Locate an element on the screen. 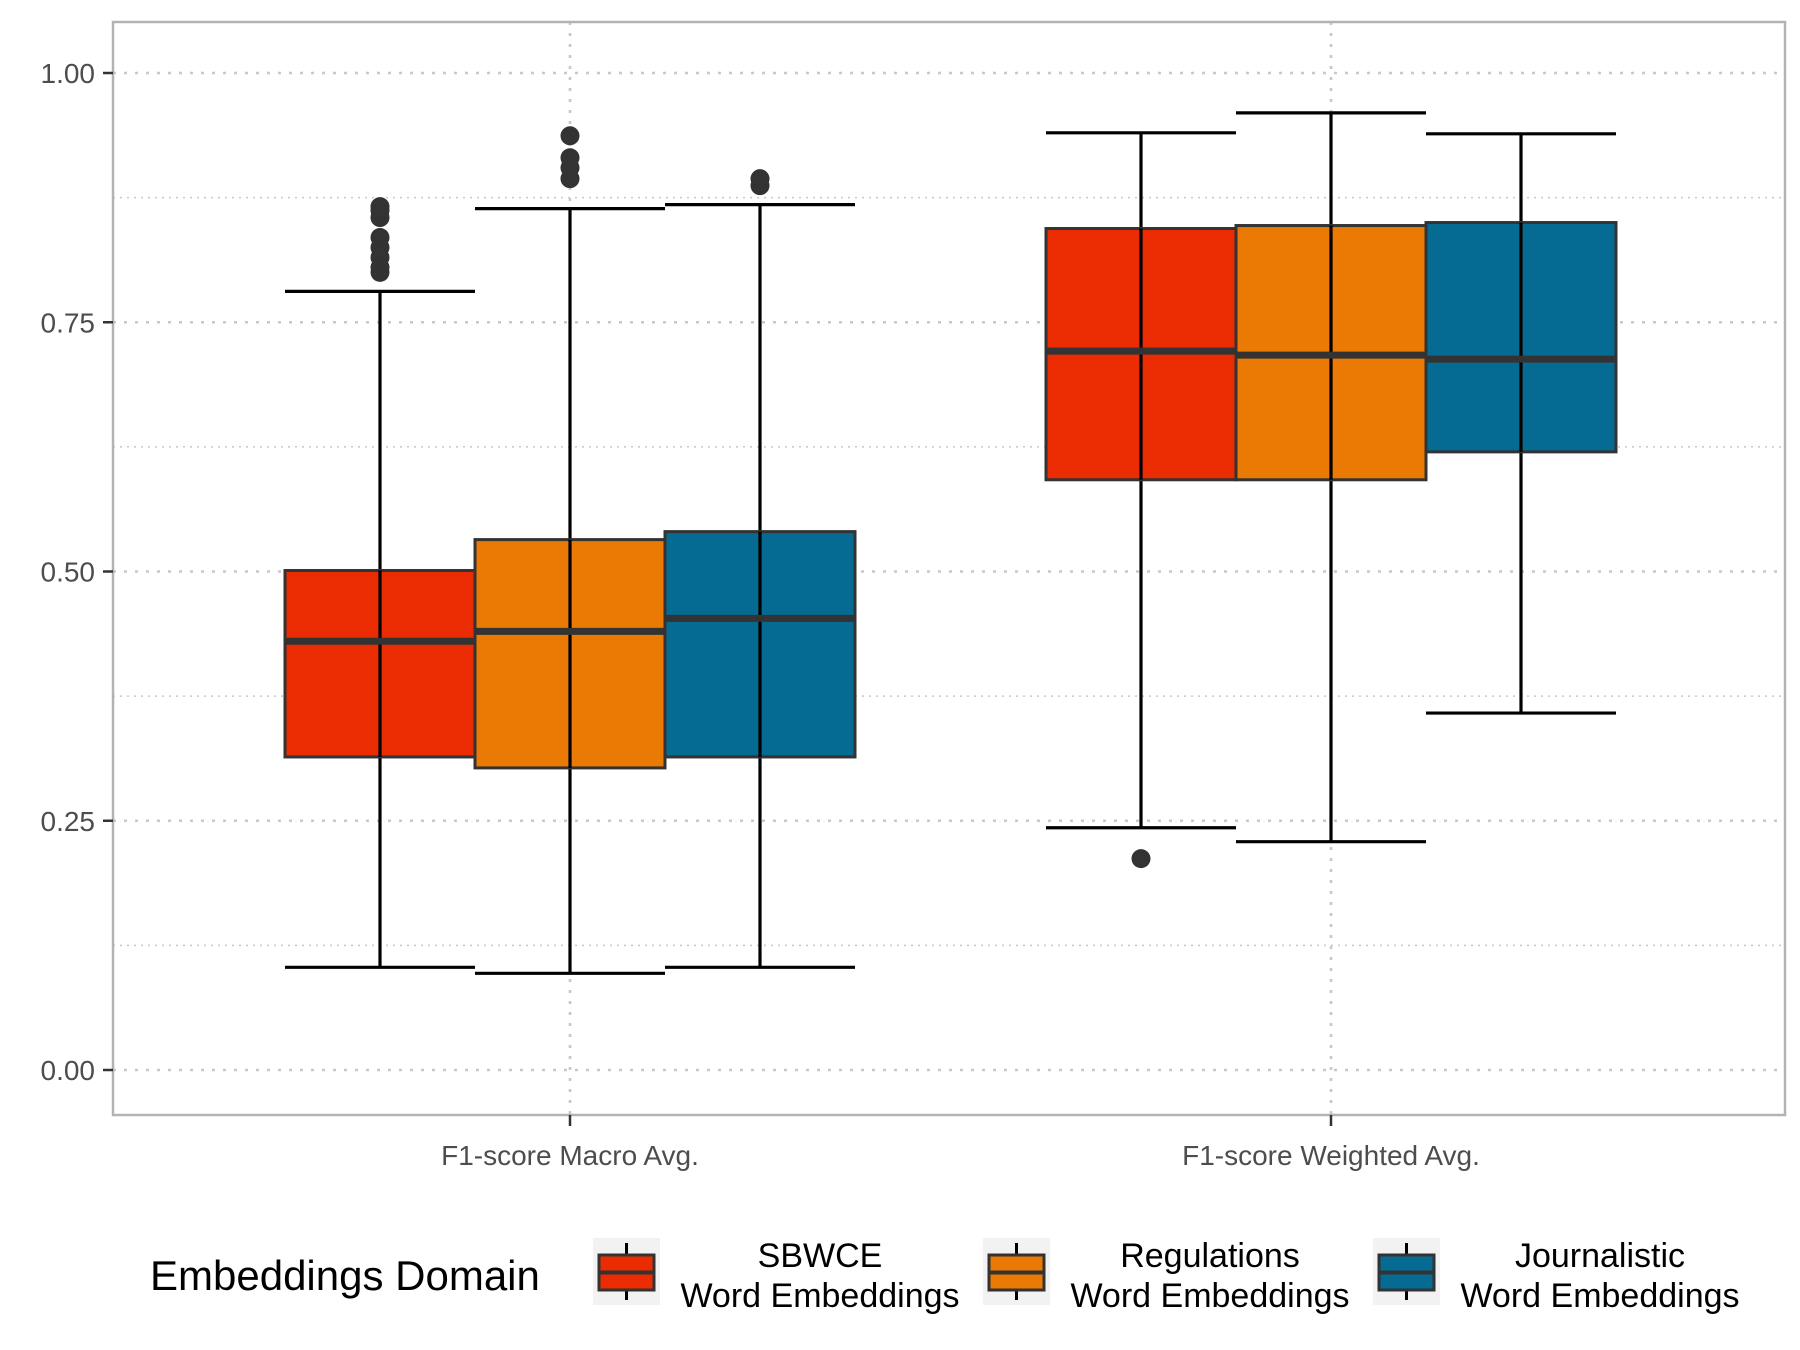 The height and width of the screenshot is (1350, 1800). y-tick-label: 0.50 is located at coordinates (68, 572).